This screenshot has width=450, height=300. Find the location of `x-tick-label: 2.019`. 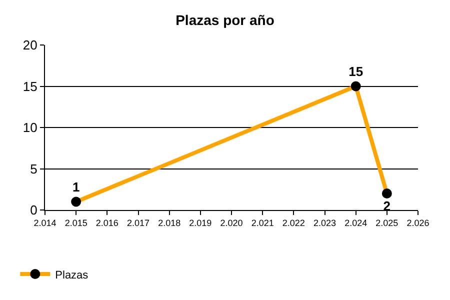

x-tick-label: 2.019 is located at coordinates (200, 223).